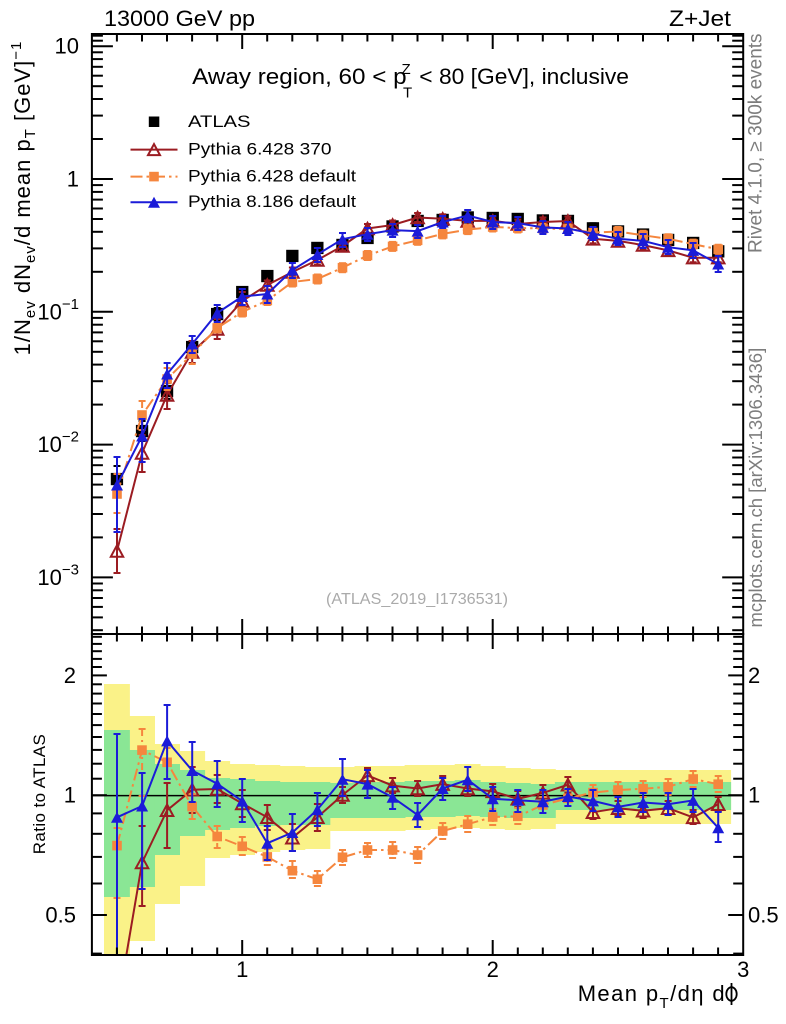 The height and width of the screenshot is (1024, 786). I want to click on svg-text: Ratio to ATLAS, so click(39, 794).